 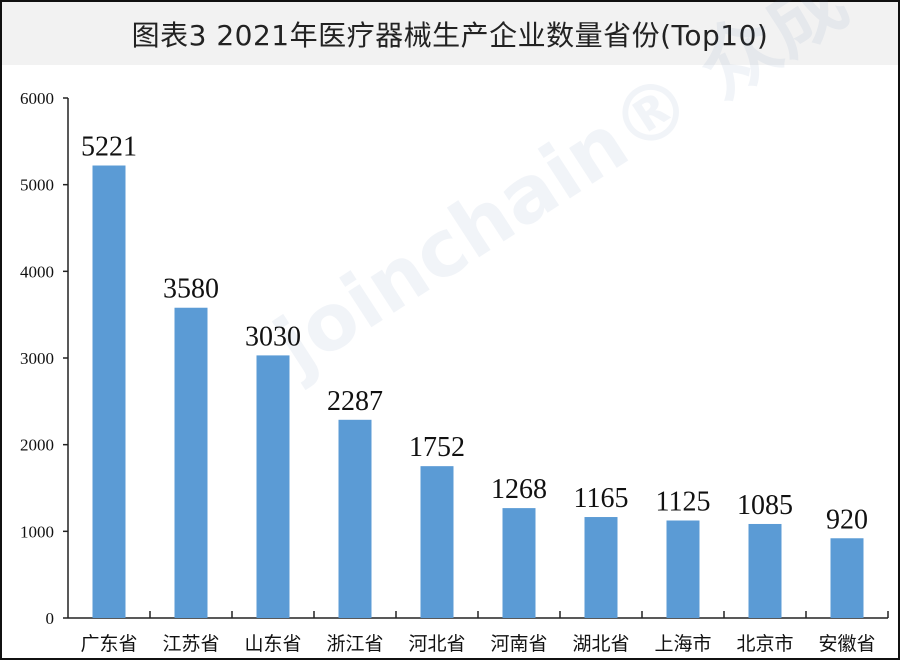 I want to click on chart-title: 图表3 2021年医疗器械生产企业数量省份(Top10), so click(x=450, y=35).